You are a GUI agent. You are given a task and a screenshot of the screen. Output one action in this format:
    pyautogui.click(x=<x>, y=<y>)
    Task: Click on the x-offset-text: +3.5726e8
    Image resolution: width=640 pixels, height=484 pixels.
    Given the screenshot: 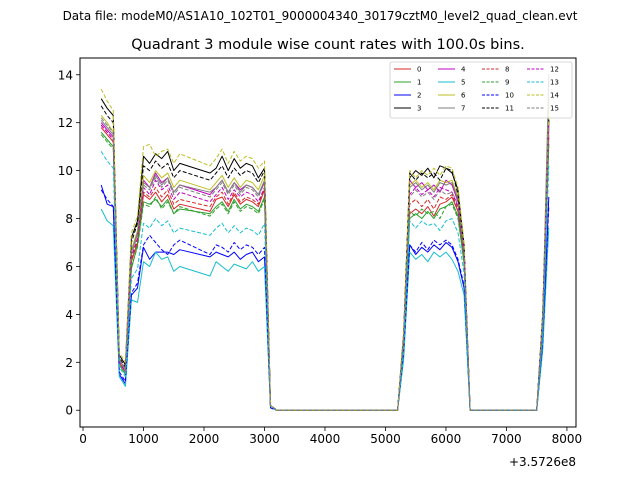 What is the action you would take?
    pyautogui.click(x=542, y=462)
    